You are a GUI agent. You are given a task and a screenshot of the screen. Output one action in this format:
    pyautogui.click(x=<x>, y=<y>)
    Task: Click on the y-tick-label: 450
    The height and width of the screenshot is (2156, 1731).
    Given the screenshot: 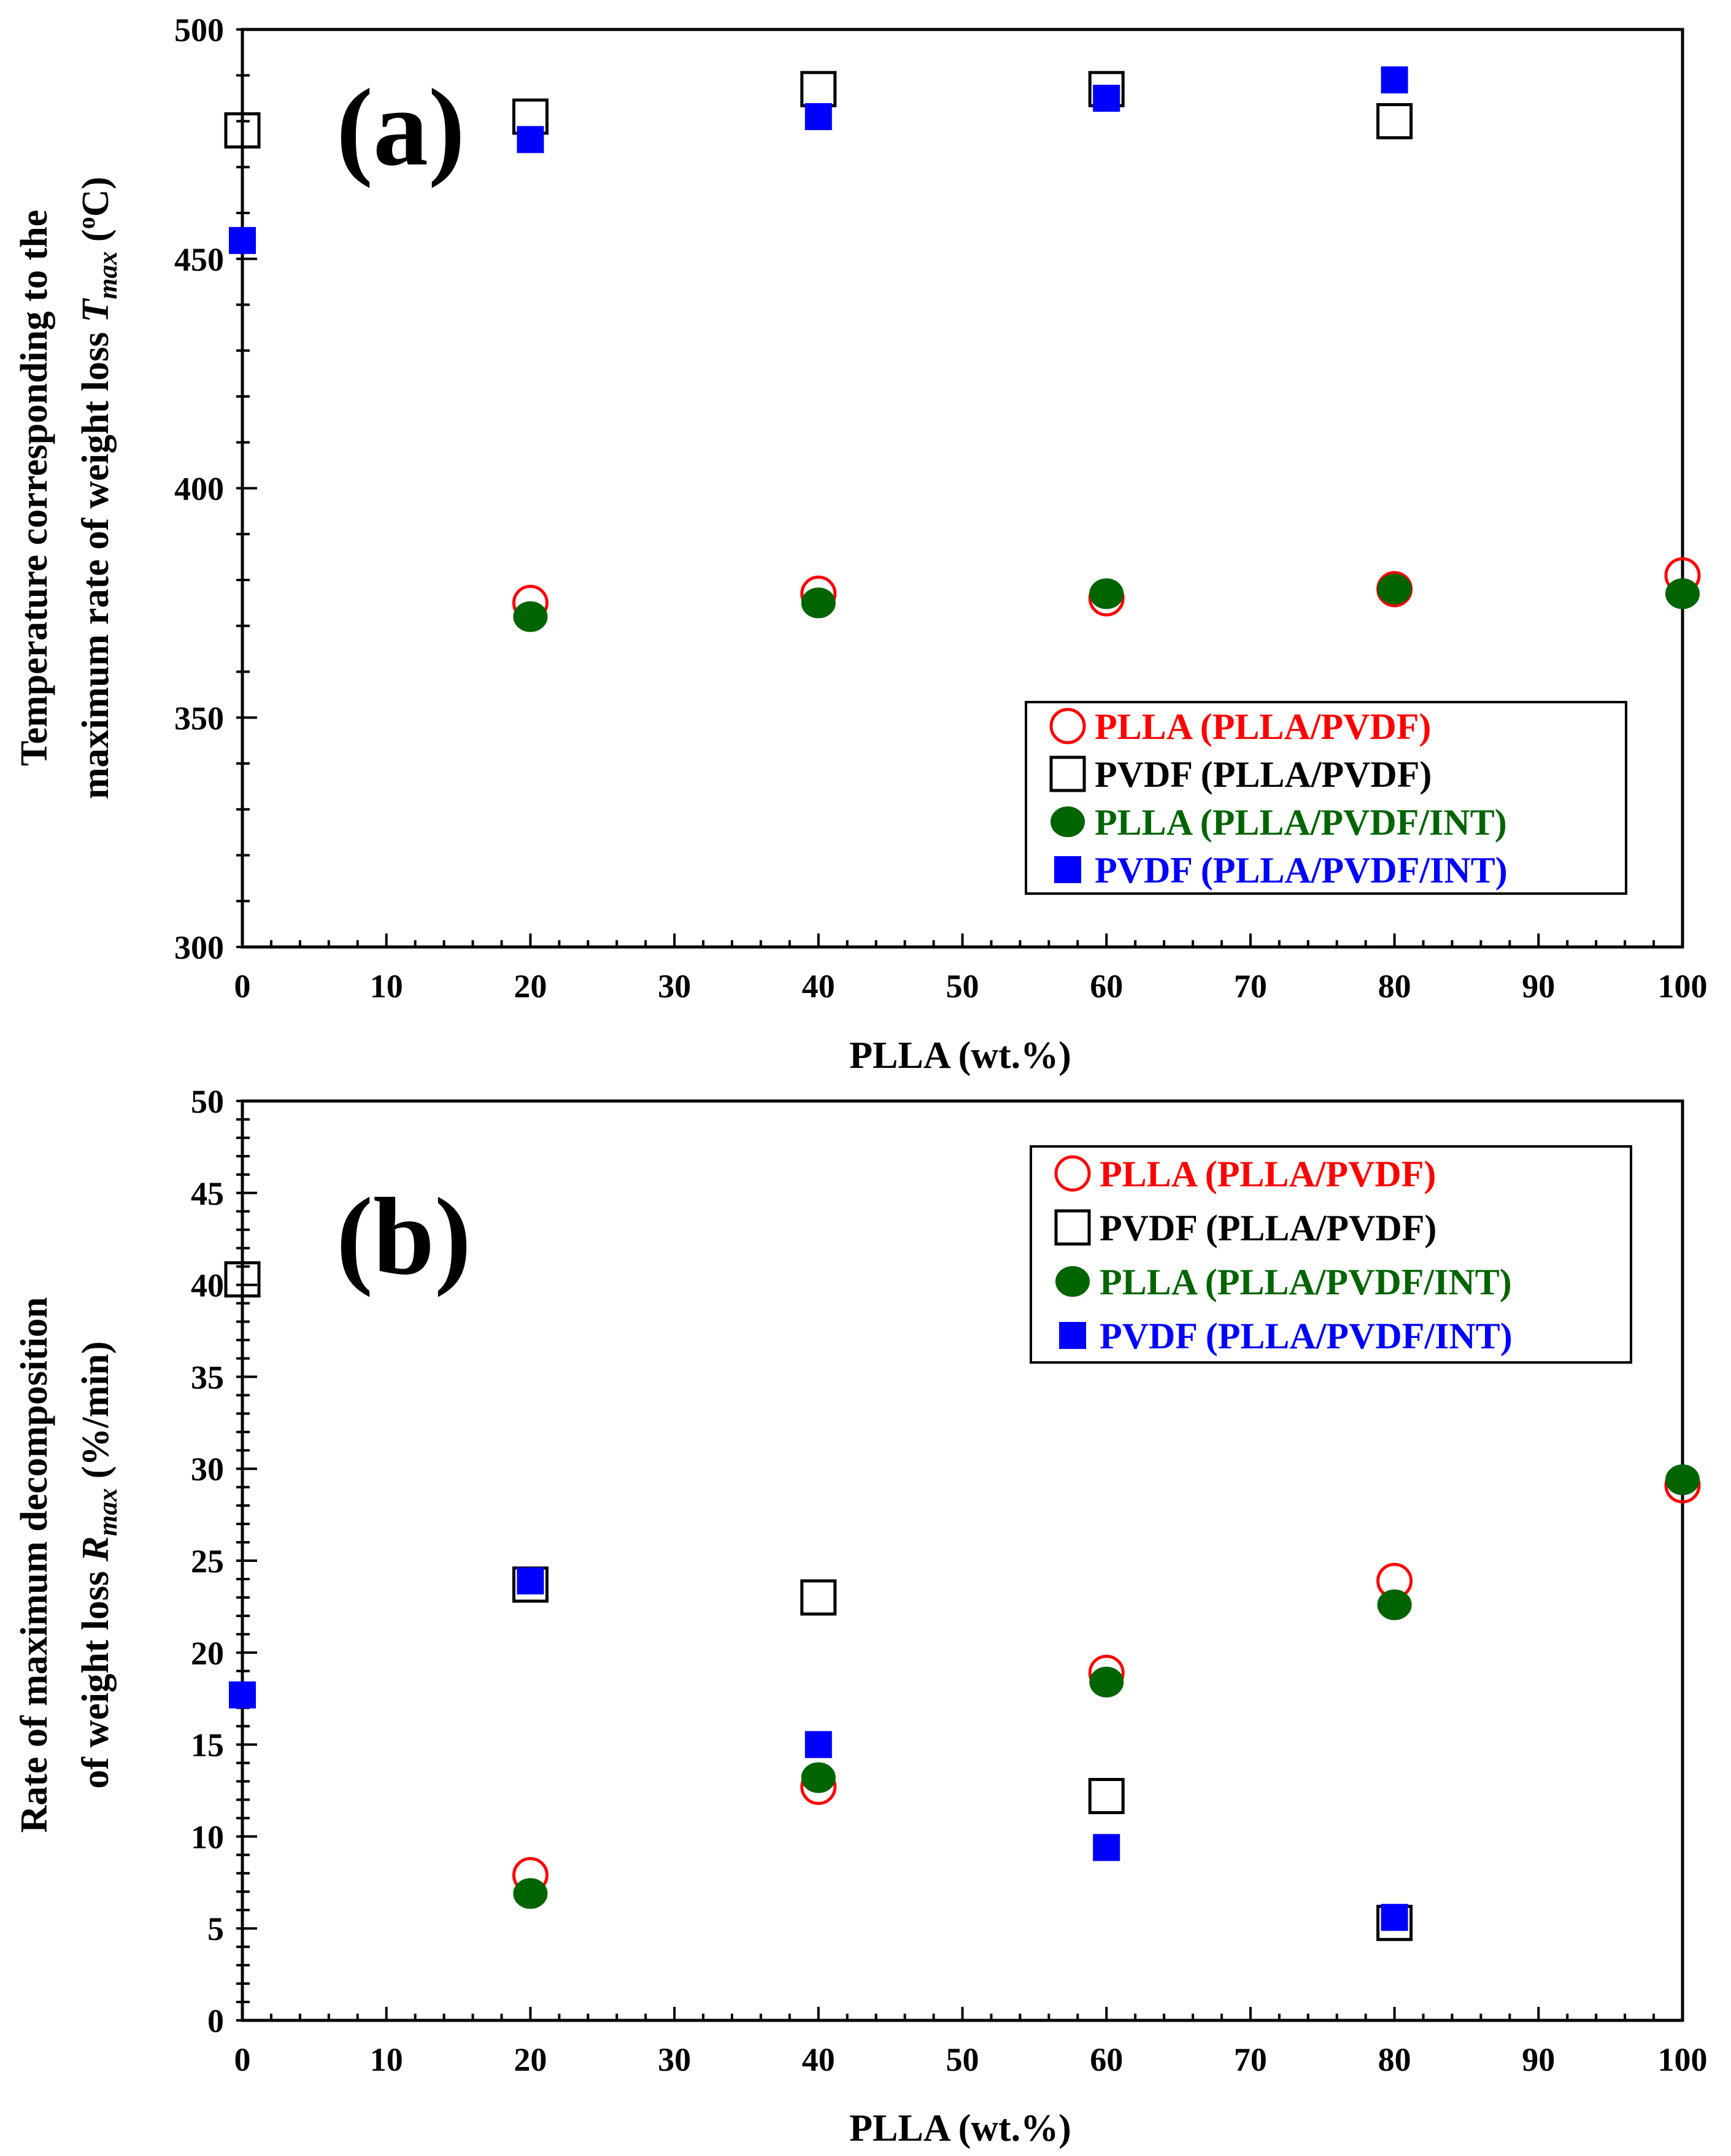 What is the action you would take?
    pyautogui.click(x=199, y=259)
    